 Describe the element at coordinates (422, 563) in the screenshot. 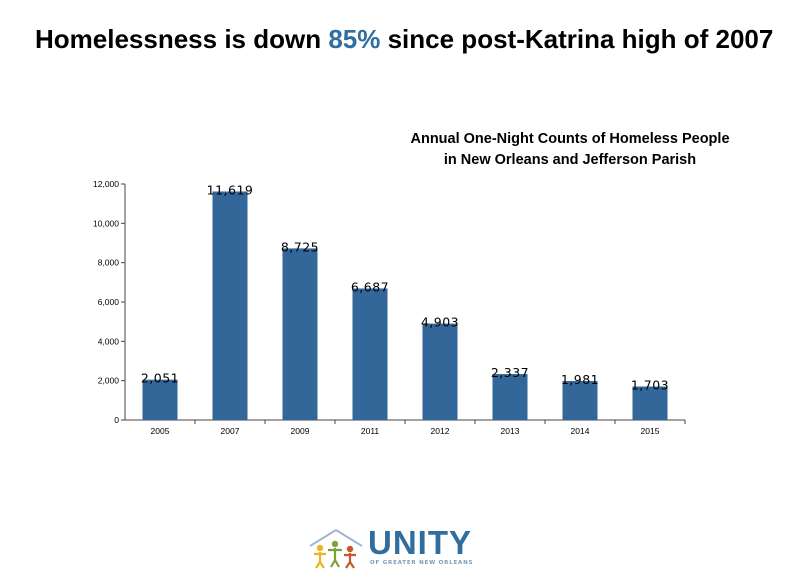

I see `logo-subtitle: OF GREATER NEW ORLEANS` at that location.